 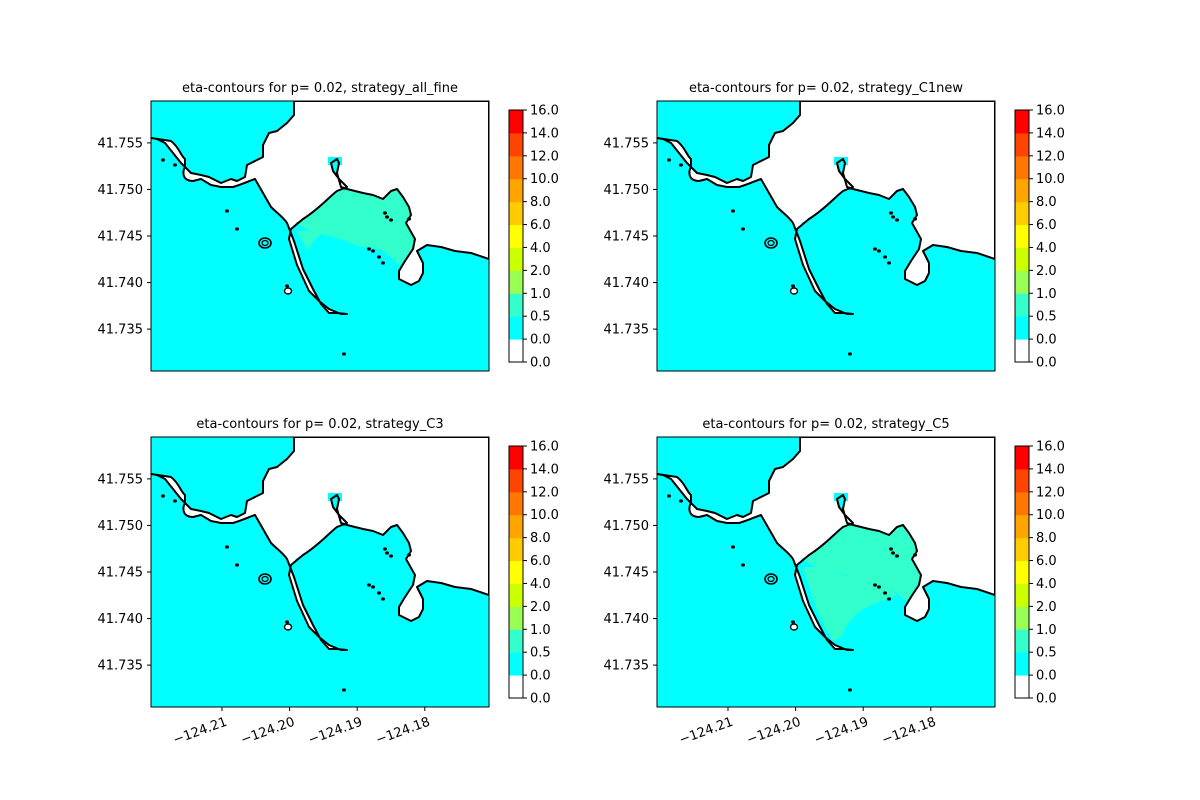 I want to click on y-tick-label: 41.740, so click(x=627, y=619).